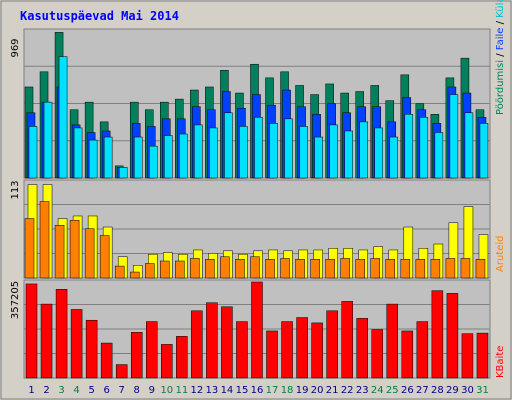 The image size is (512, 400). Describe the element at coordinates (166, 390) in the screenshot. I see `x-tick-label: 10` at that location.